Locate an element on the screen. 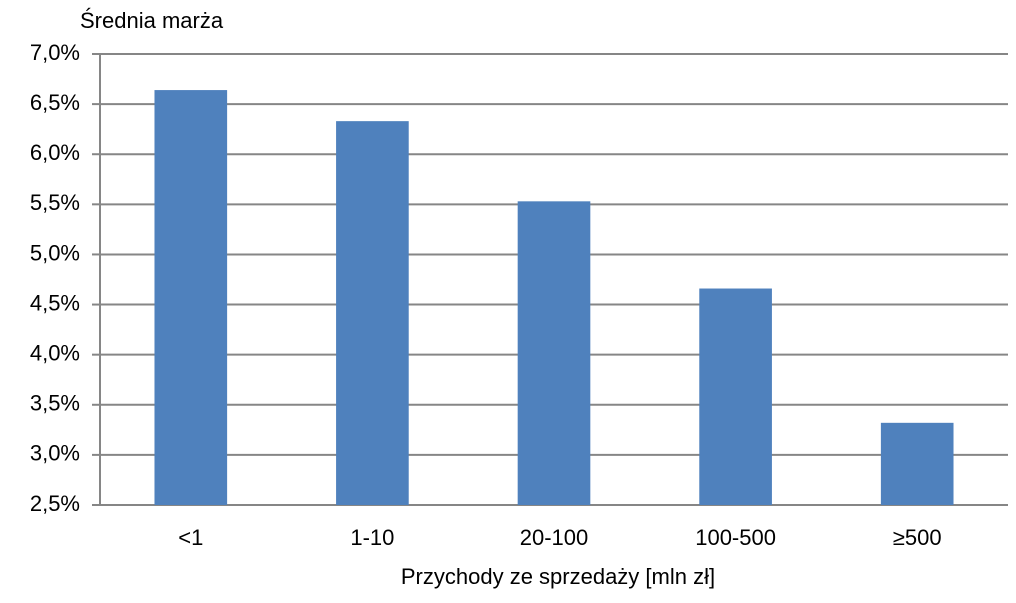 The width and height of the screenshot is (1016, 603). y-tick-label: 6,0% is located at coordinates (55, 152).